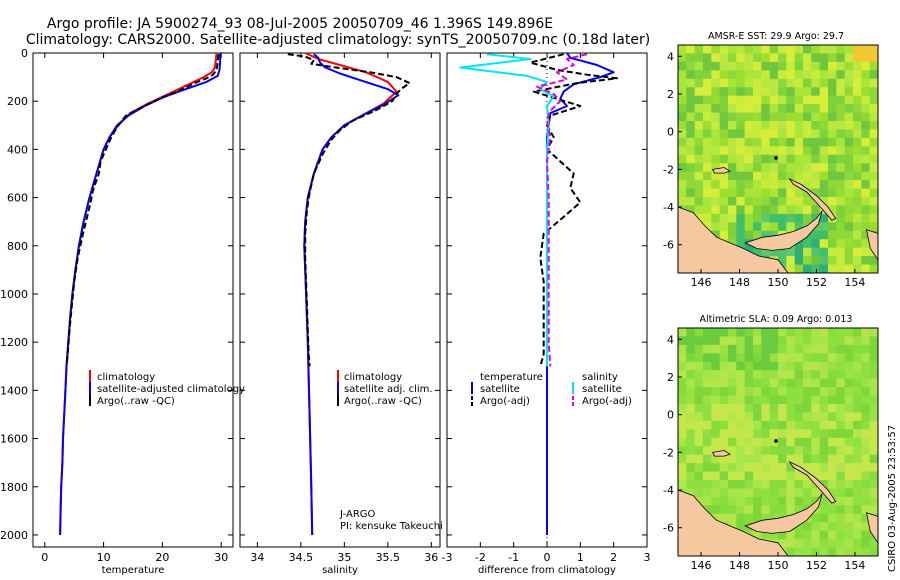 This screenshot has width=900, height=580. What do you see at coordinates (776, 441) in the screenshot?
I see `argo-location-marker` at bounding box center [776, 441].